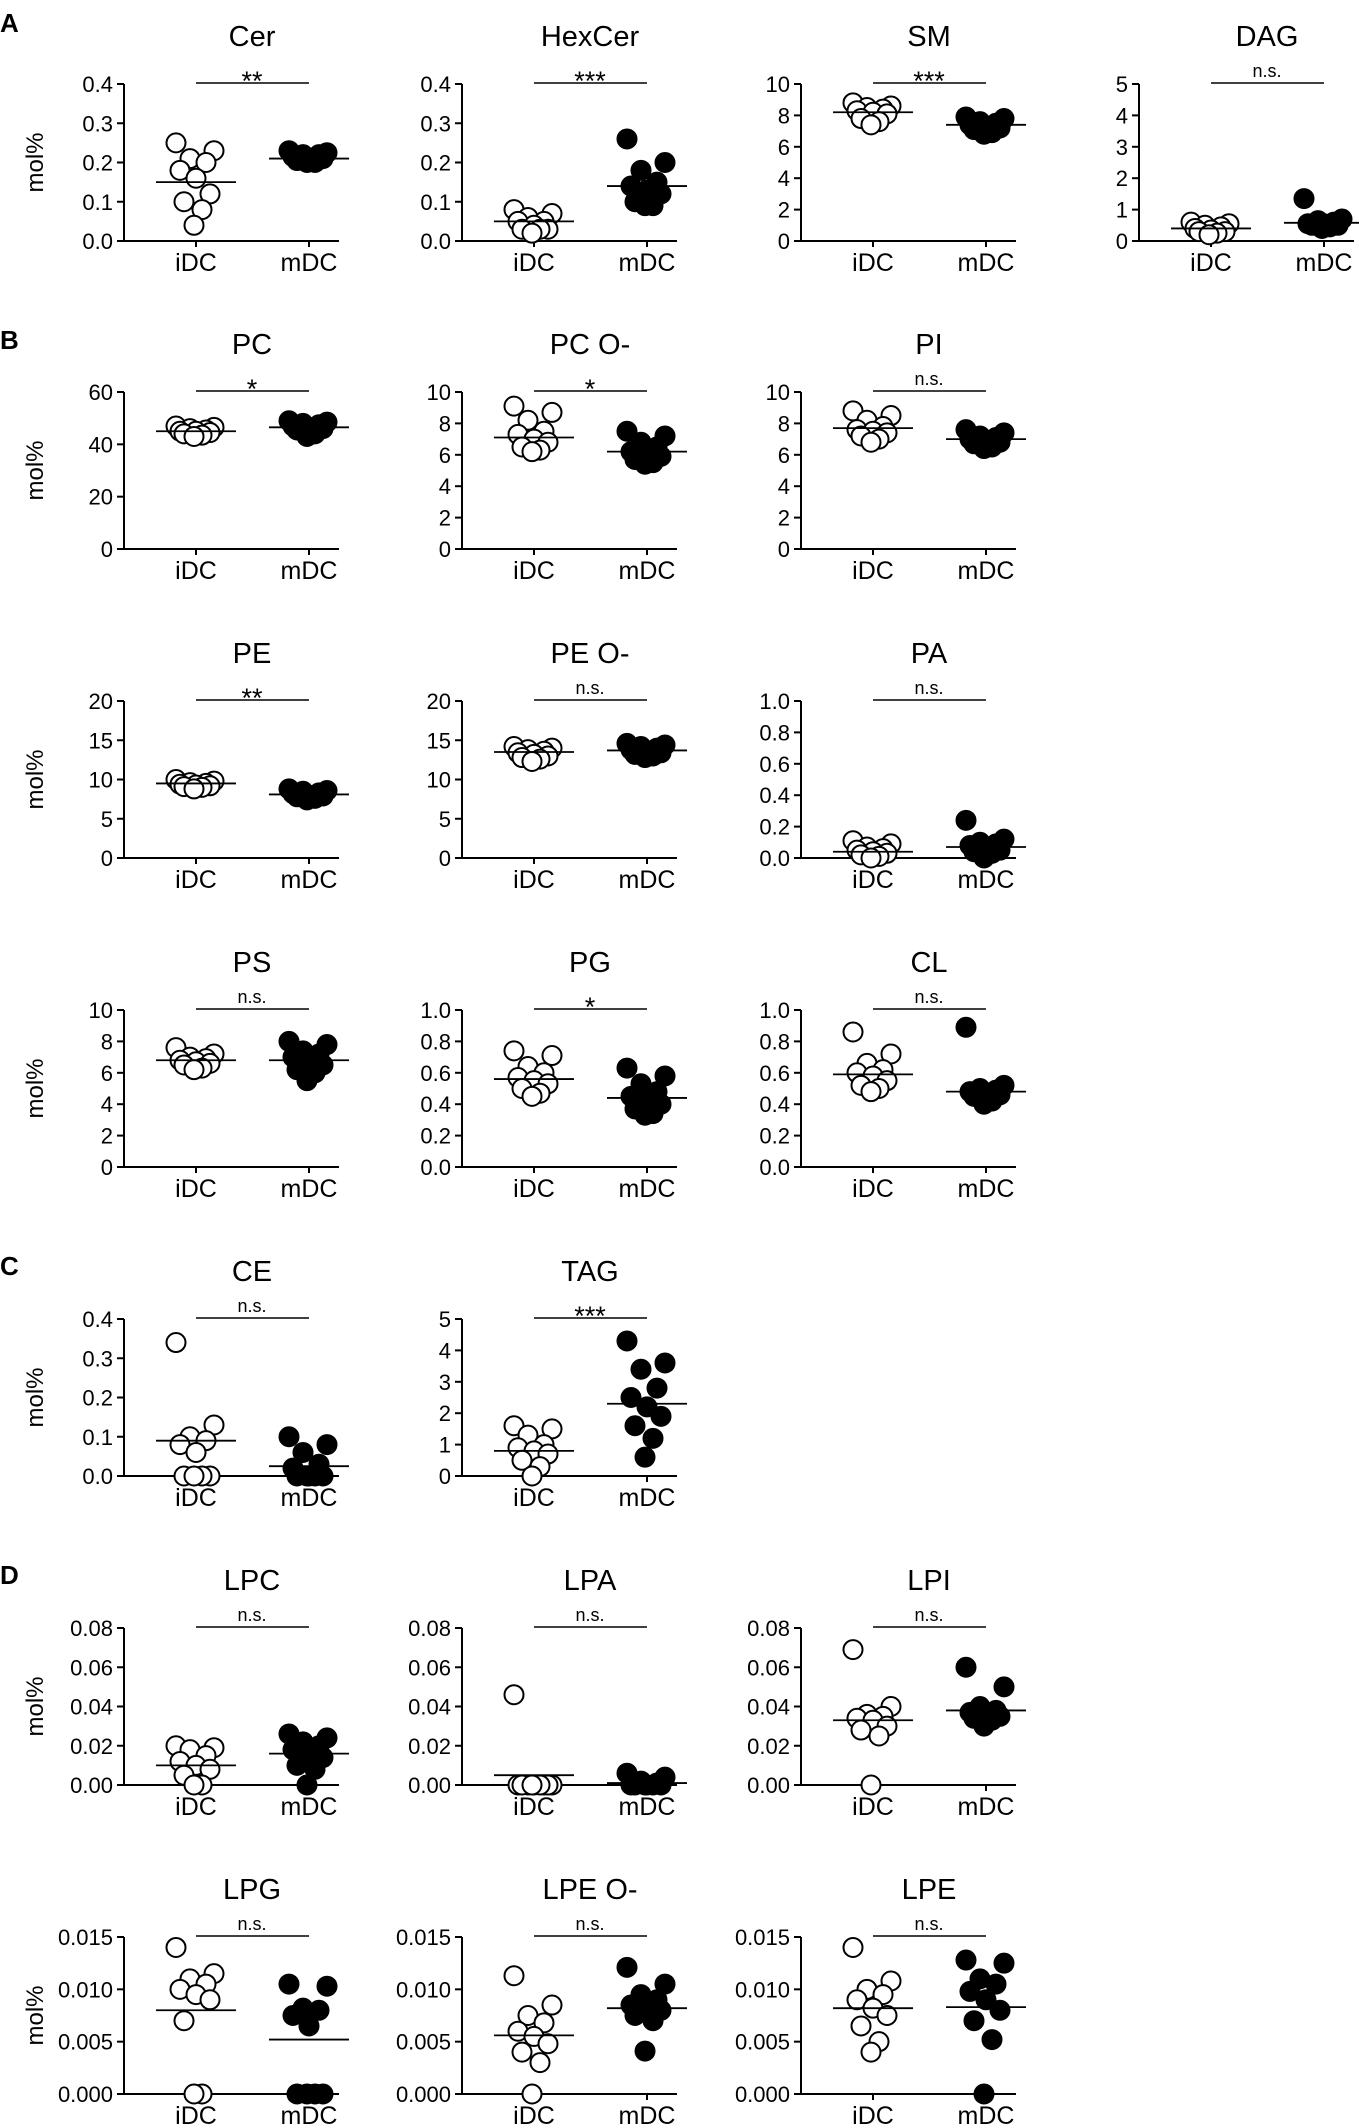 The width and height of the screenshot is (1359, 2128). I want to click on panel-letter-c: C, so click(9, 1266).